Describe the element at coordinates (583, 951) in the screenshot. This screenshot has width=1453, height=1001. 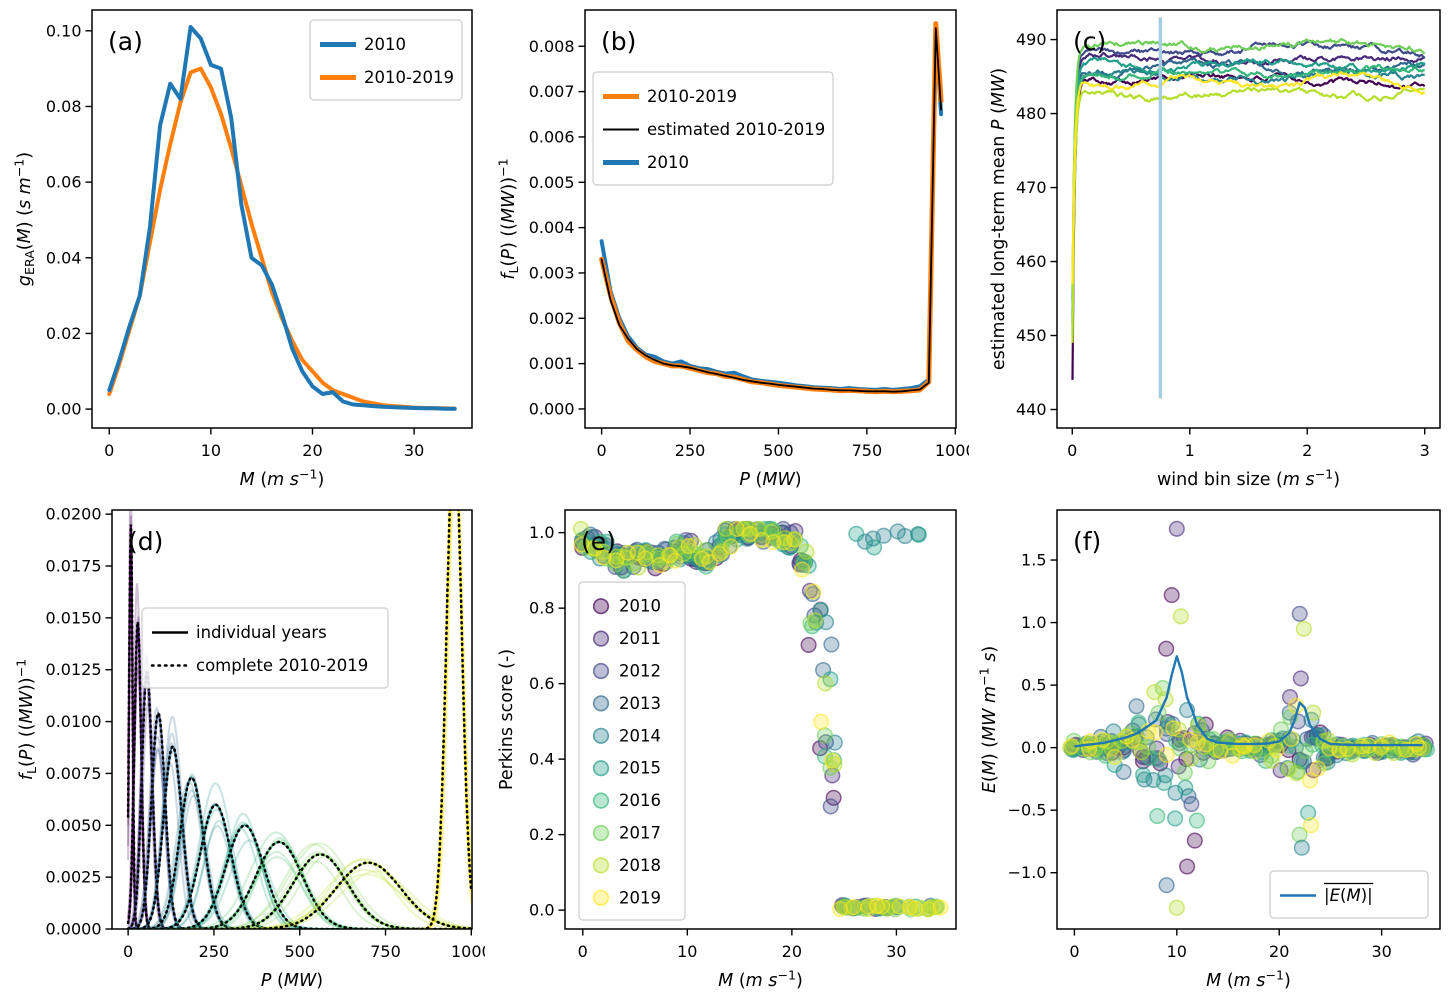
I see `x-tick-label: 0` at that location.